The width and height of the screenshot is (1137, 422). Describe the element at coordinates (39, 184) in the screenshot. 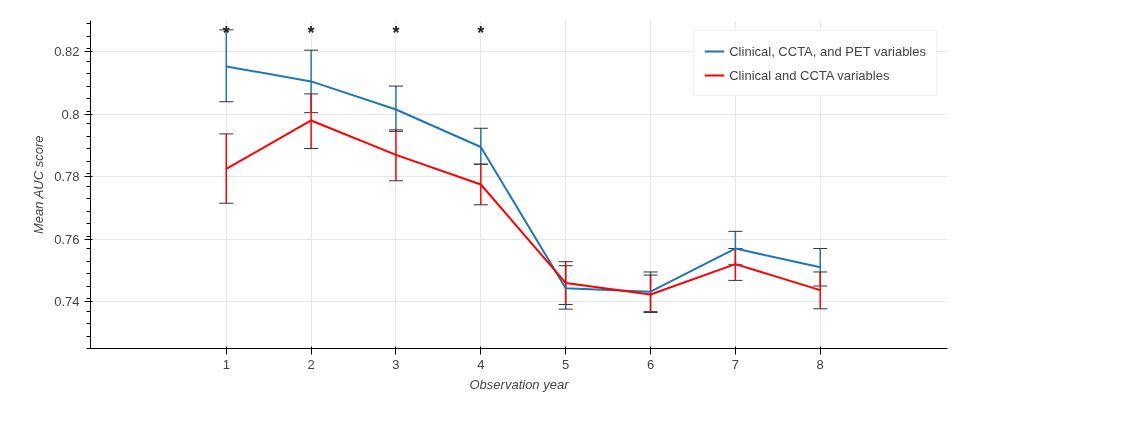

I see `y-axis-title: Mean AUC score` at that location.